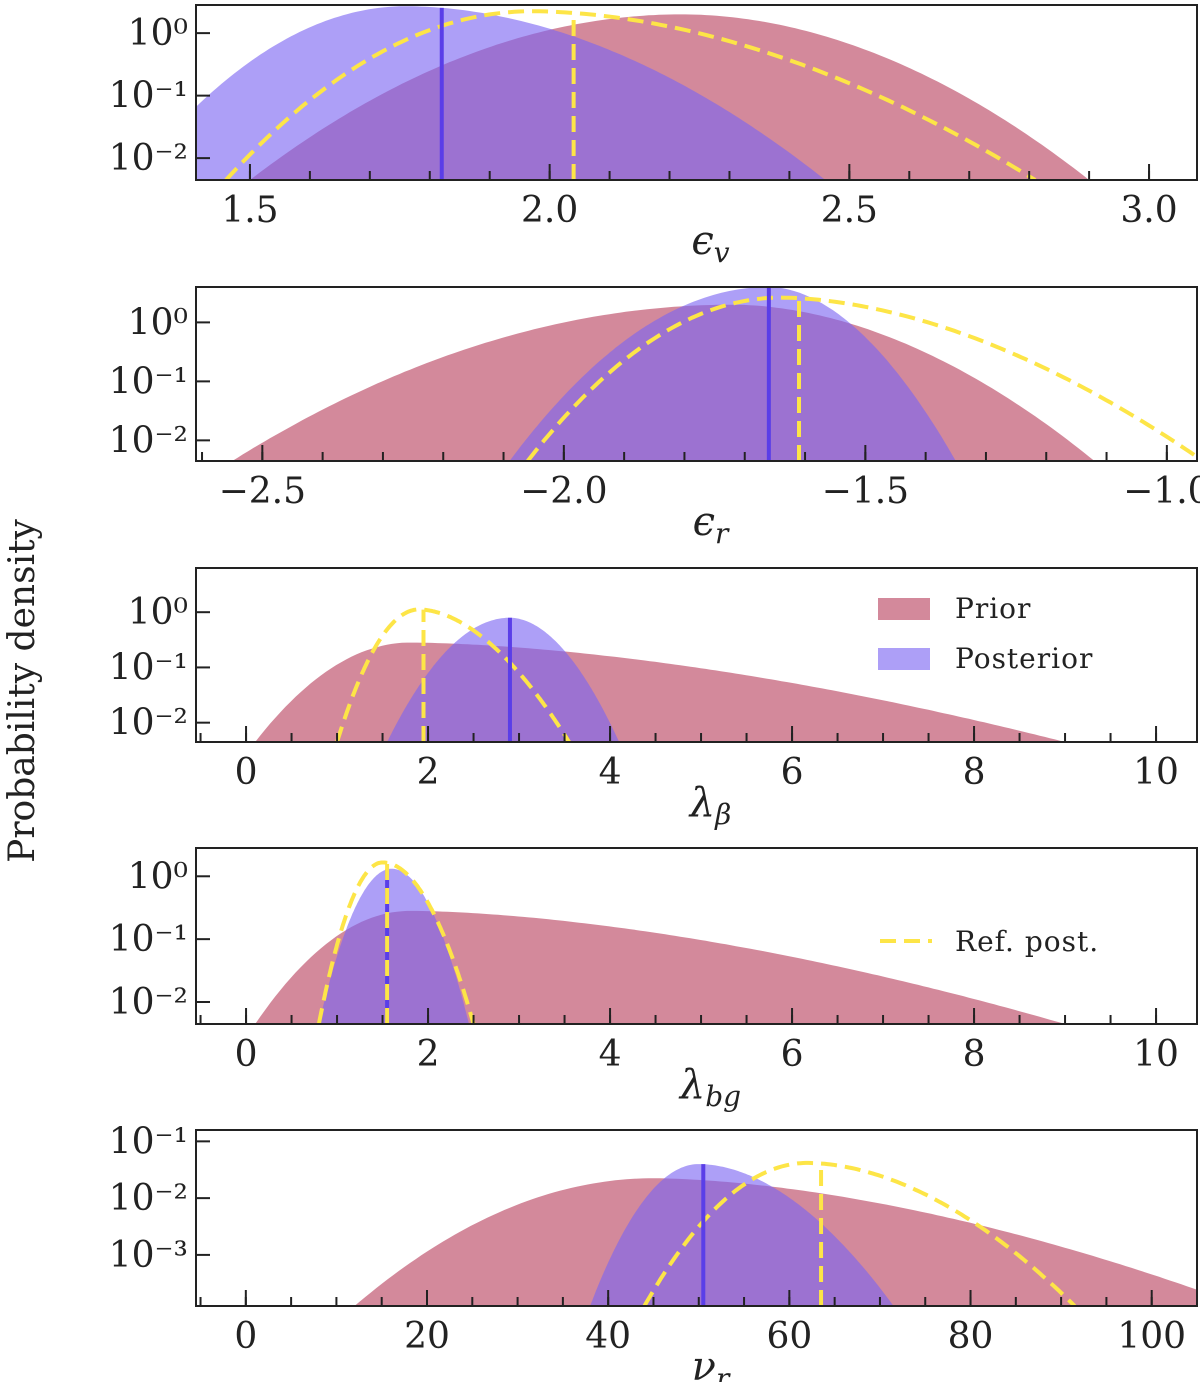  I want to click on x-tick-label: 60, so click(789, 1336).